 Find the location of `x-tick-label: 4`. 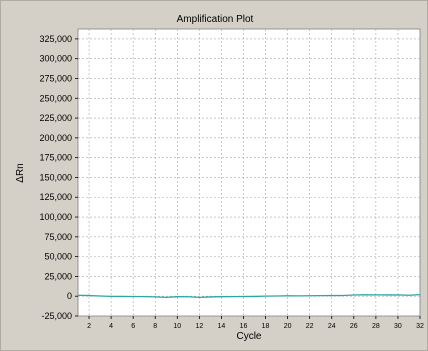

x-tick-label: 4 is located at coordinates (111, 326).